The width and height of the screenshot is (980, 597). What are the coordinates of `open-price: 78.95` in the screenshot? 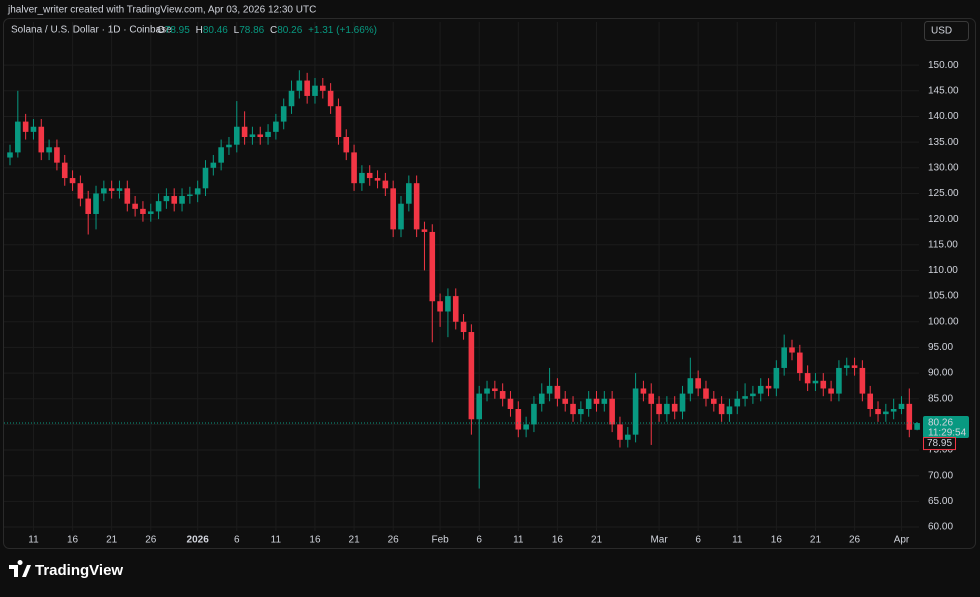 It's located at (939, 443).